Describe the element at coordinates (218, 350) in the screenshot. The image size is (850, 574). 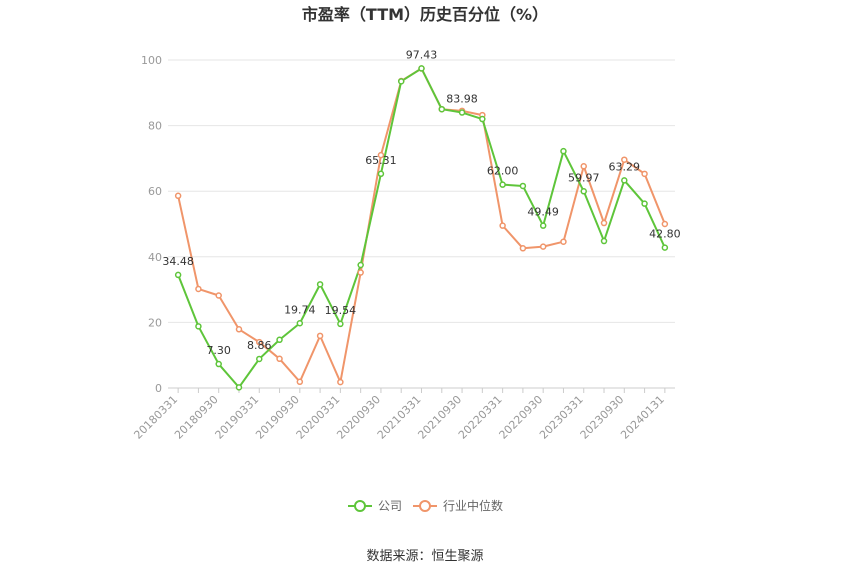
I see `data-label: 7.30` at that location.